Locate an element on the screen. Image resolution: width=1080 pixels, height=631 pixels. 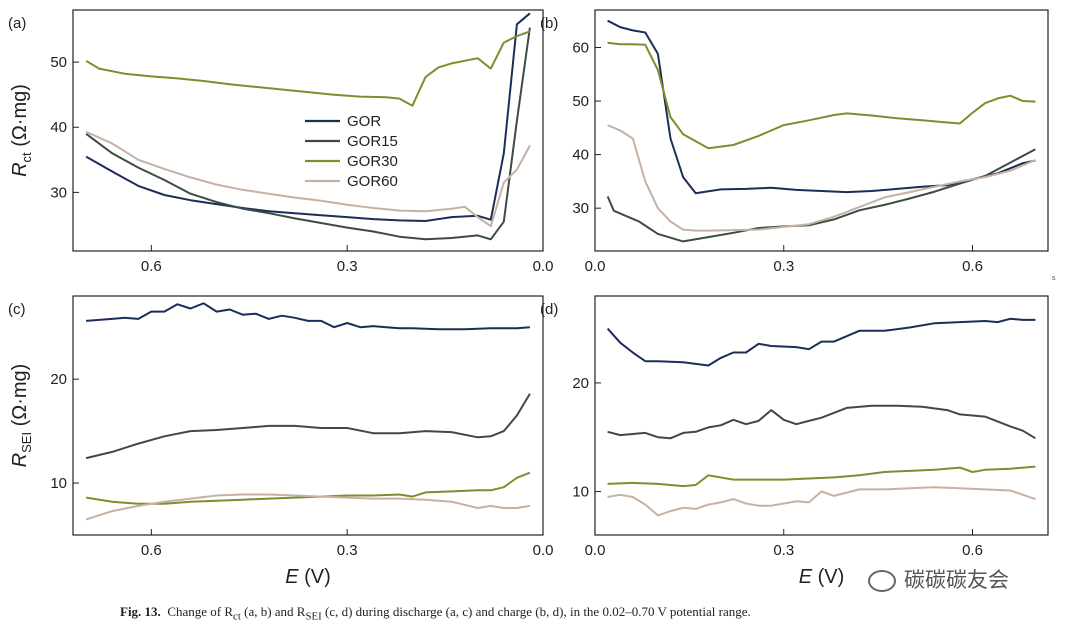
panel-label-c: (c) is located at coordinates (17, 309).